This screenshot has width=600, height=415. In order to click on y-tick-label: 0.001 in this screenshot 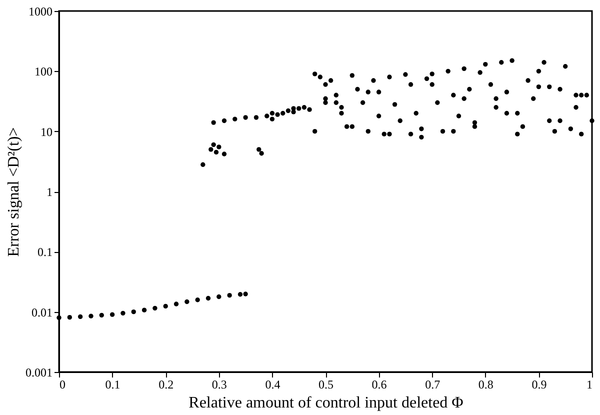, I will do `click(39, 373)`.